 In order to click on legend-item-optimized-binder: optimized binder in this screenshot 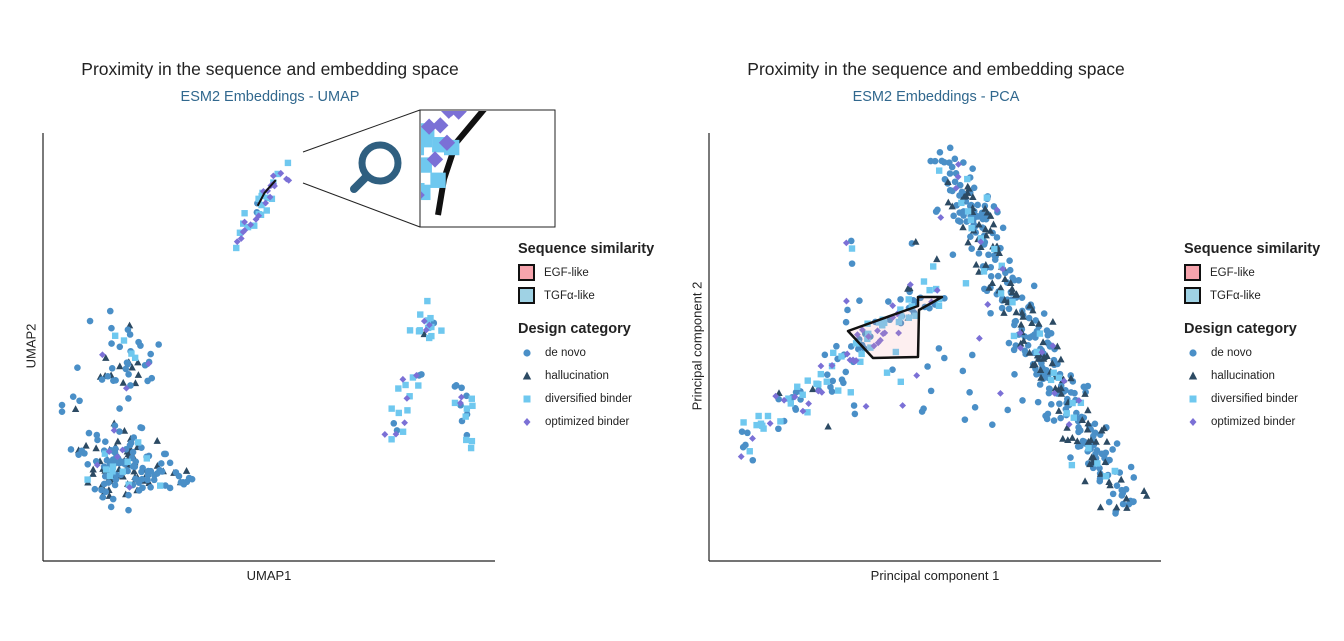, I will do `click(1252, 421)`.